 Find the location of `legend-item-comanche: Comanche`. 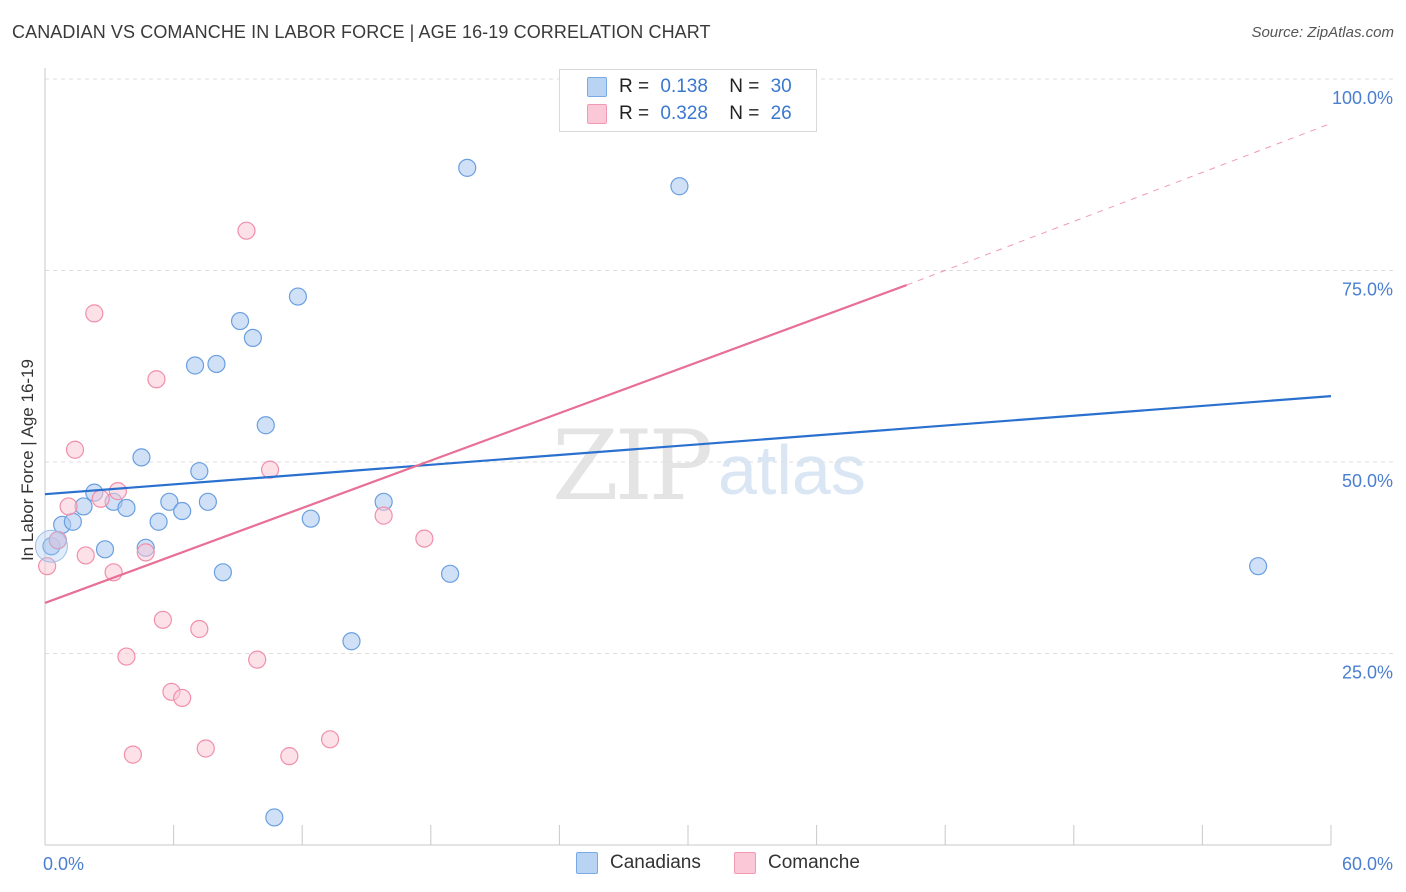

legend-item-comanche: Comanche is located at coordinates (797, 863).